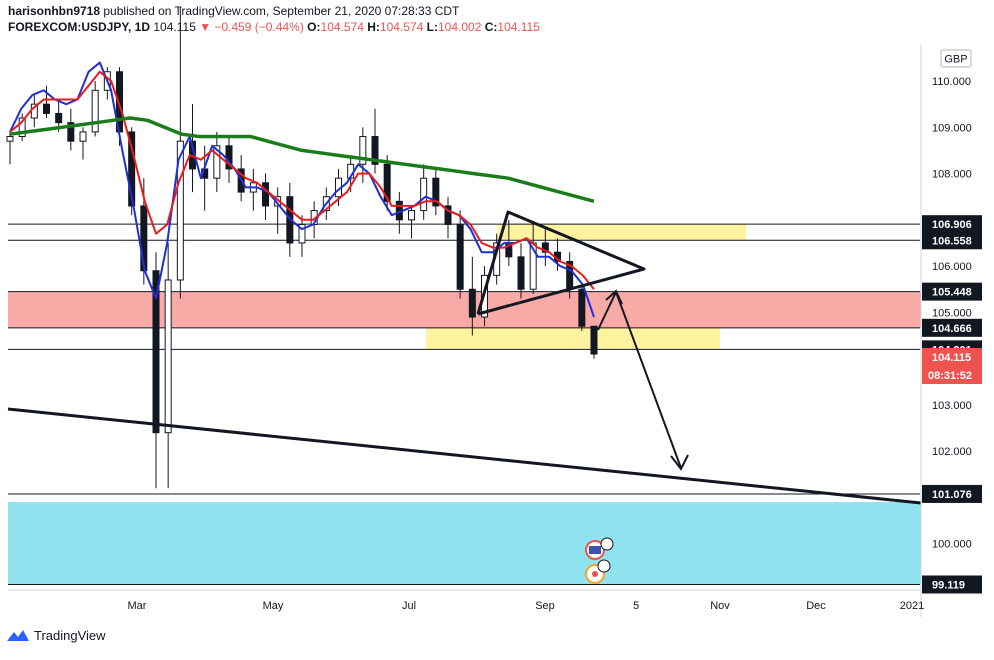 This screenshot has width=994, height=660. I want to click on time-tick-label: Jul, so click(409, 606).